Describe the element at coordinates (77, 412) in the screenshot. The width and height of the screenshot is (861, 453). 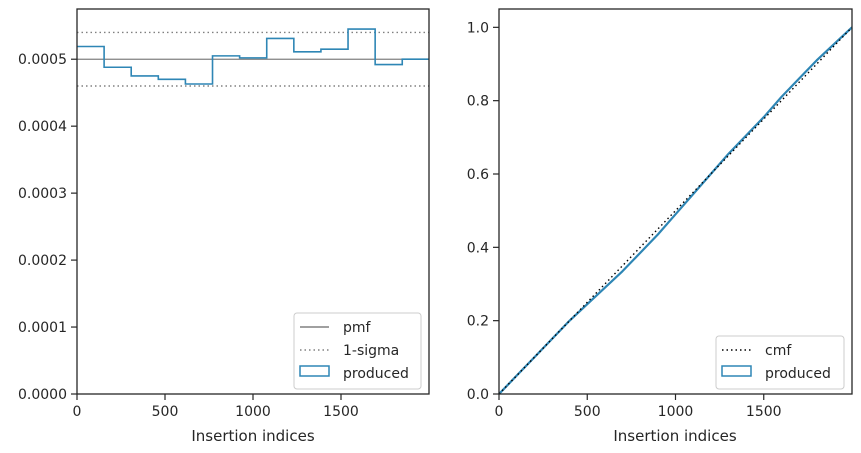
I see `histogram-xtick-label: 0` at that location.